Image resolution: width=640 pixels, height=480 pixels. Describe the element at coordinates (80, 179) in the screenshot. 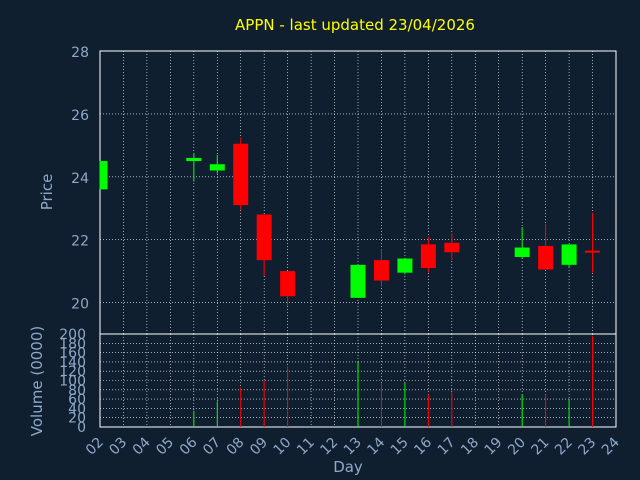

I see `price-tick-label: 24` at that location.